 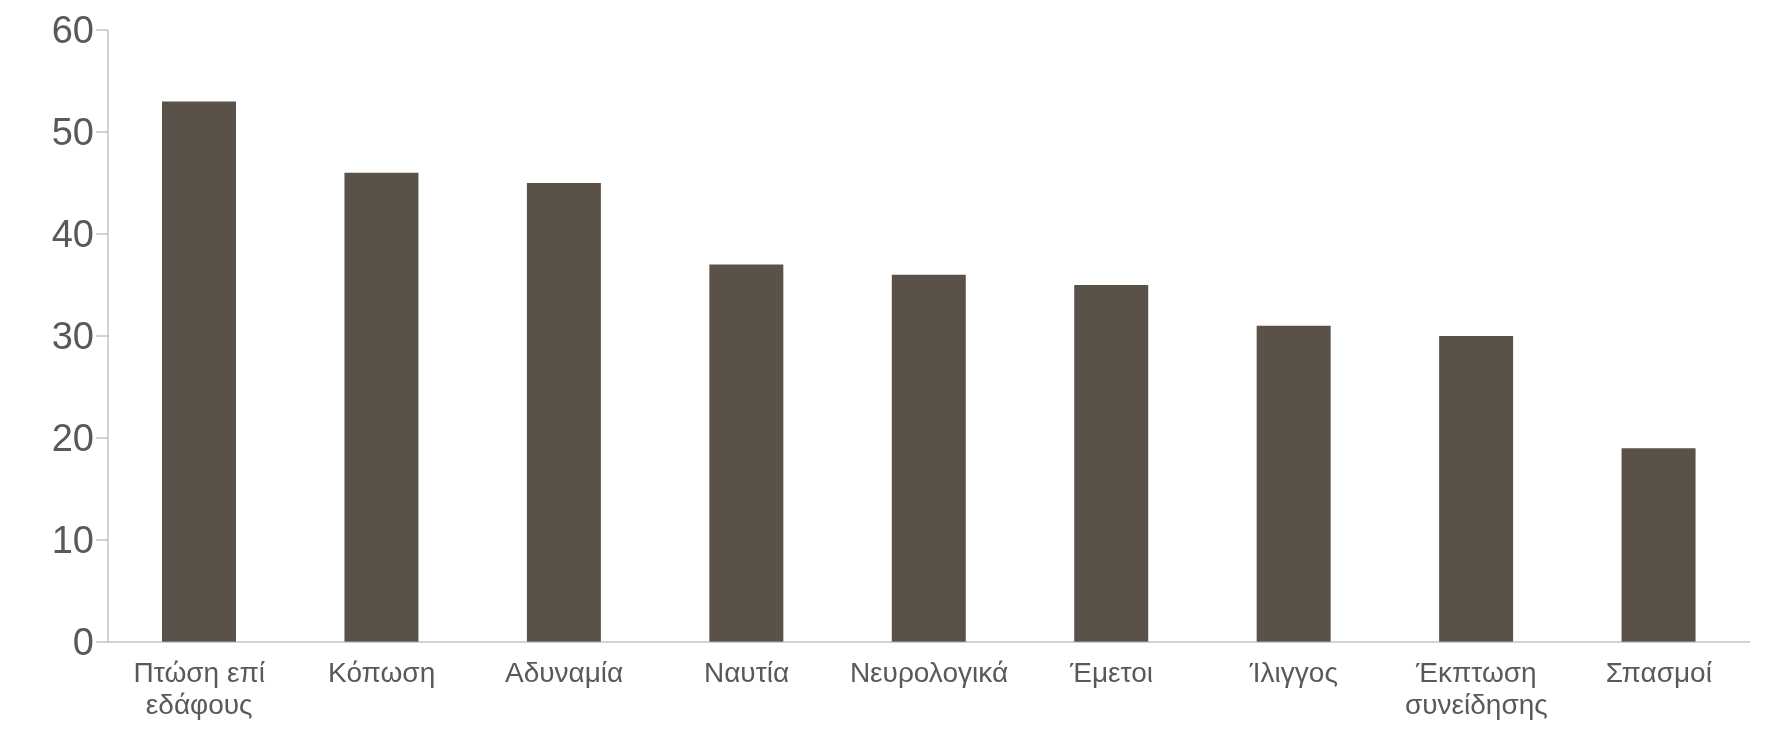 I want to click on y-tick-label: 0, so click(x=83, y=642).